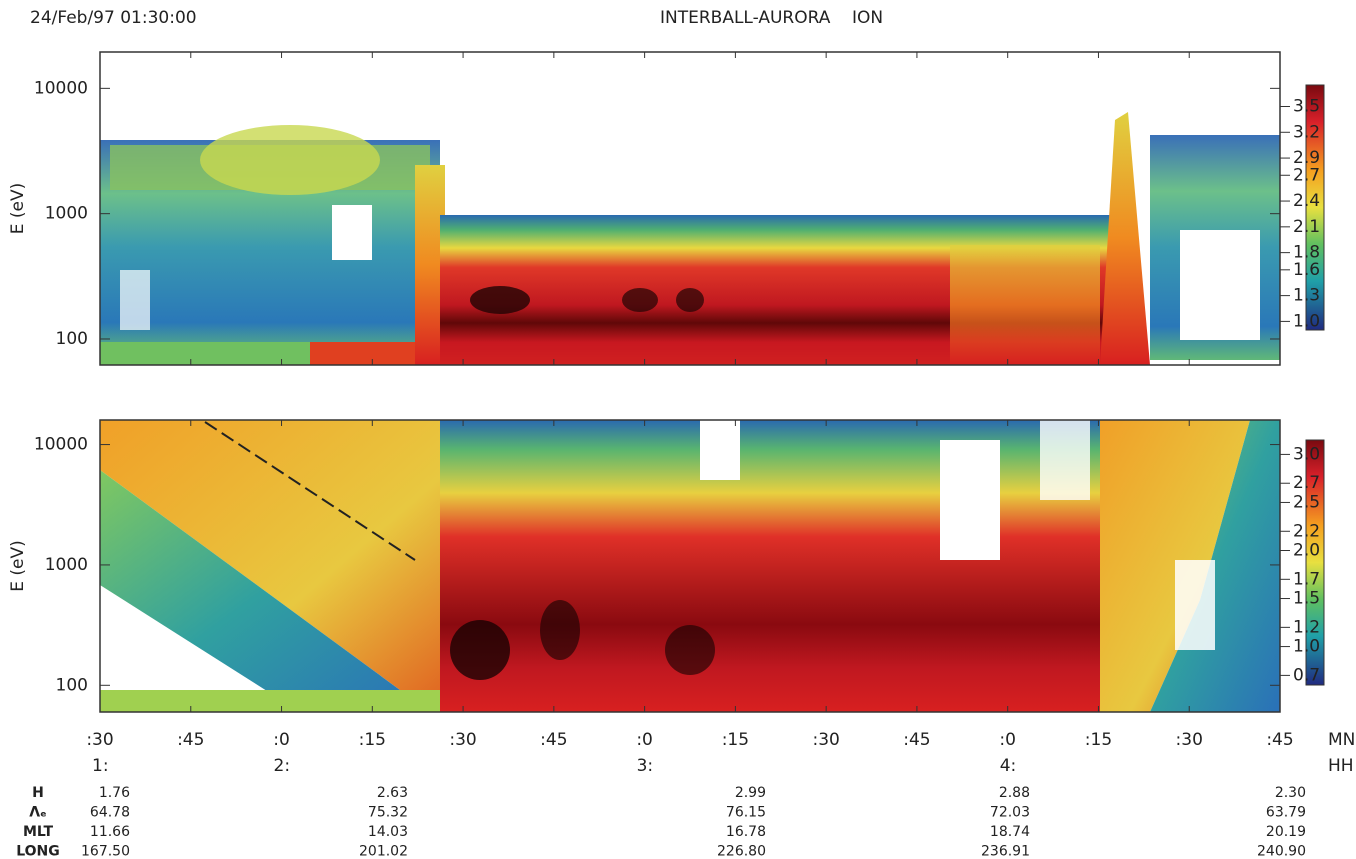 This screenshot has height=859, width=1356. What do you see at coordinates (388, 832) in the screenshot?
I see `cell: 14.03` at bounding box center [388, 832].